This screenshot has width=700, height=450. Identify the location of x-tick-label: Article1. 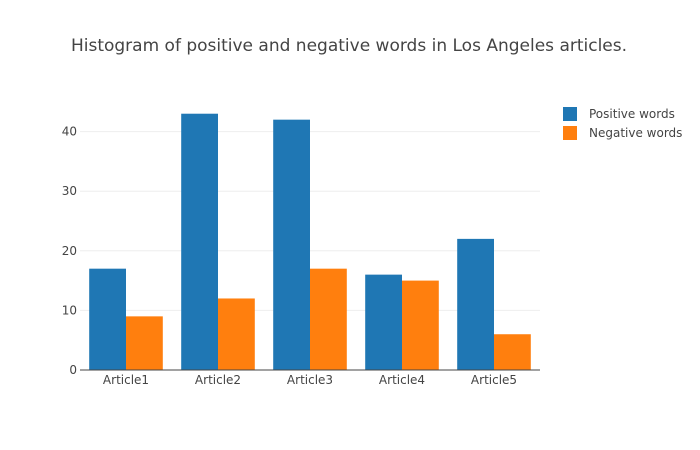
(126, 380).